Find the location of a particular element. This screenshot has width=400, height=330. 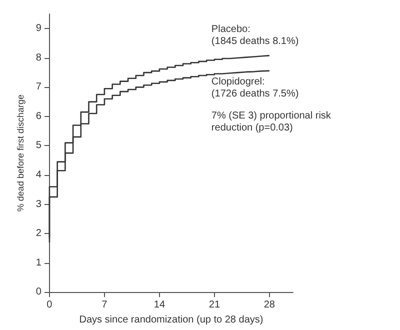

x-tick-label: 0 is located at coordinates (49, 305).